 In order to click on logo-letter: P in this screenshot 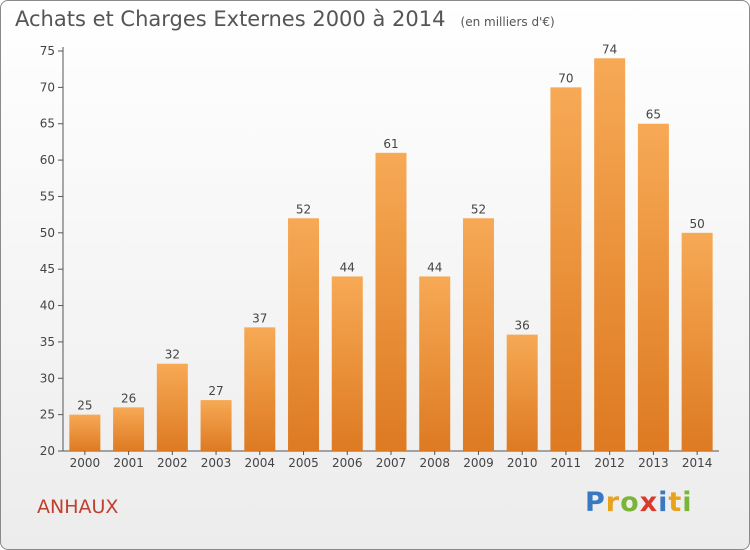, I will do `click(595, 502)`.